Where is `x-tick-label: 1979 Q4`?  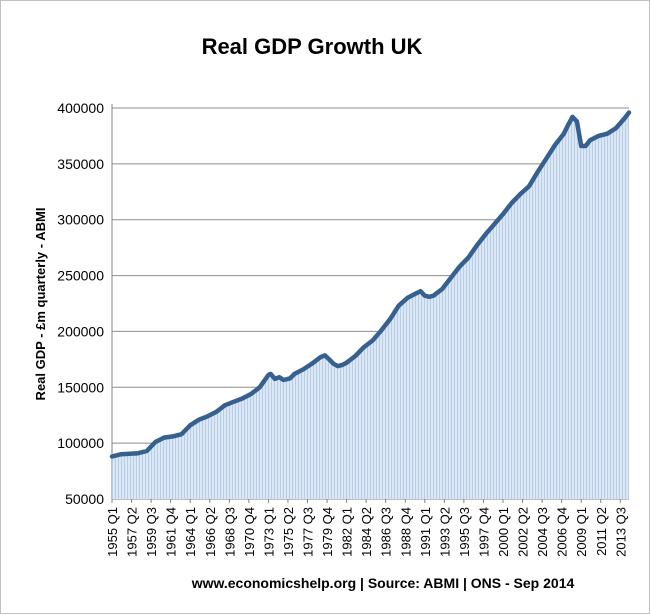 x-tick-label: 1979 Q4 is located at coordinates (327, 532).